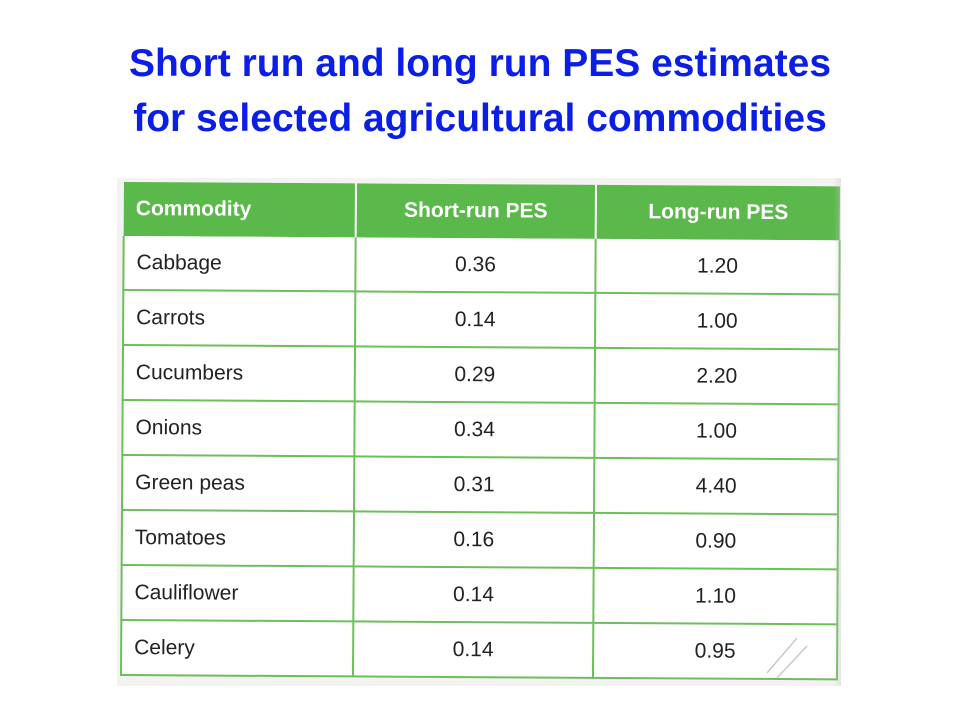 The height and width of the screenshot is (720, 960). What do you see at coordinates (239, 264) in the screenshot?
I see `commodity-cell: Cabbage` at bounding box center [239, 264].